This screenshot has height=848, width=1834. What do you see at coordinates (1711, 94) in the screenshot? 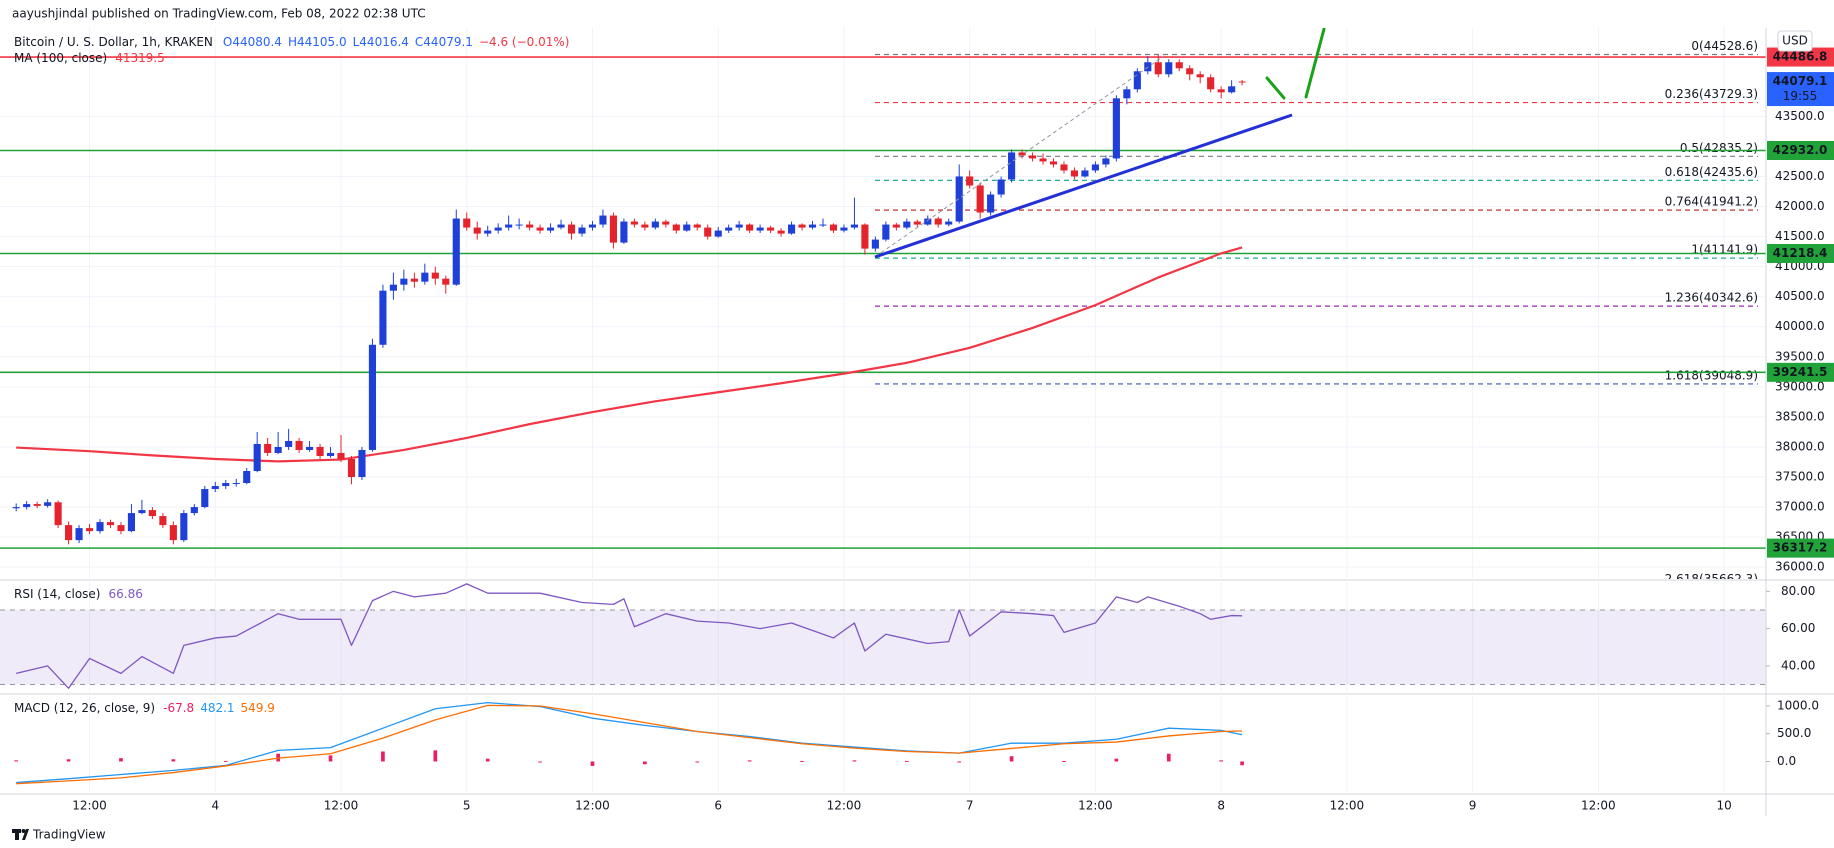
I see `fib-label: 0.236(43729.3)` at bounding box center [1711, 94].